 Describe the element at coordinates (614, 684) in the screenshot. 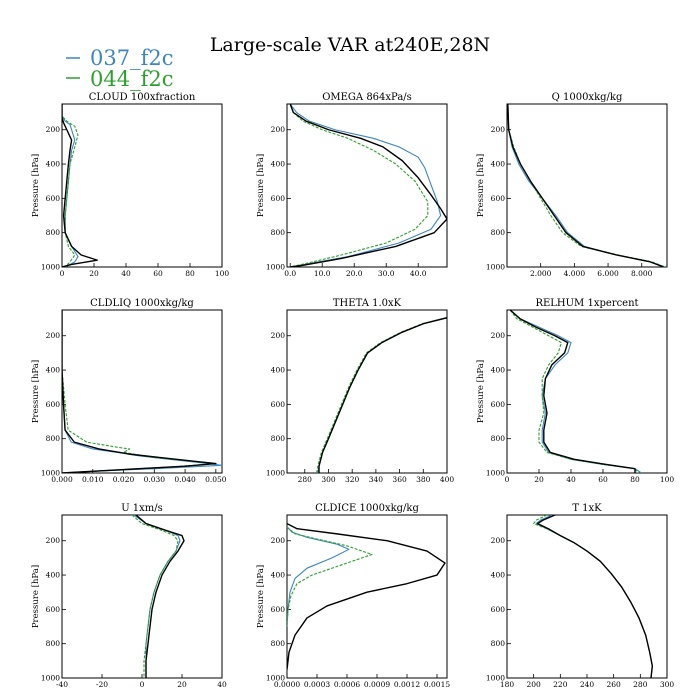

I see `x-tick-label: 260` at that location.